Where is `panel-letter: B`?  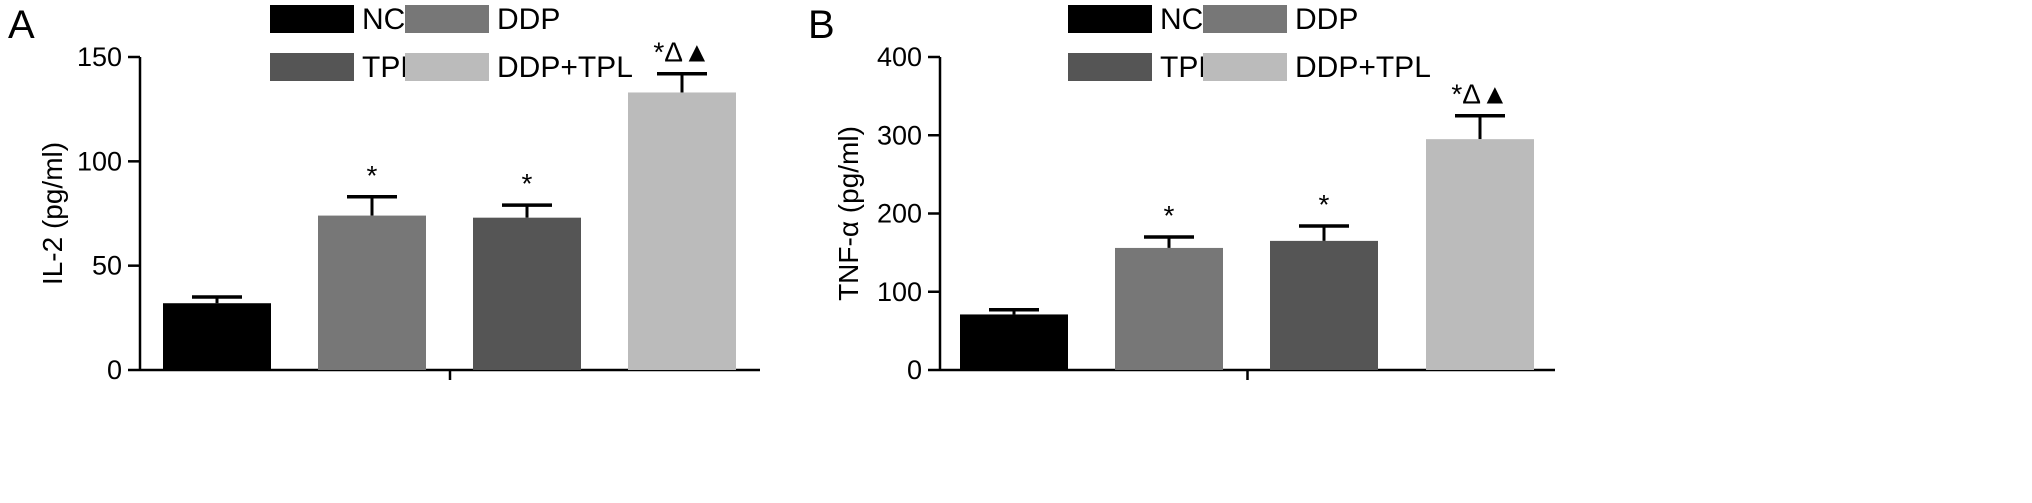
panel-letter: B is located at coordinates (821, 25).